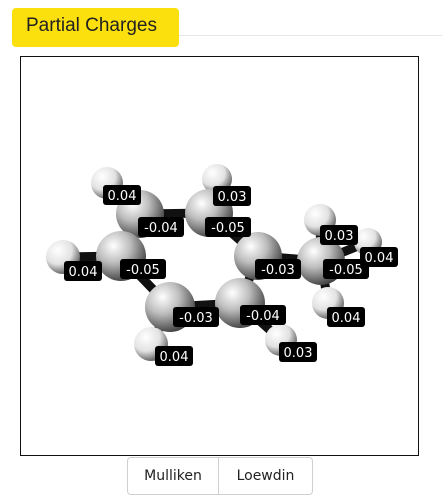 This screenshot has height=503, width=442. What do you see at coordinates (266, 476) in the screenshot?
I see `loewdin-button: Loewdin` at bounding box center [266, 476].